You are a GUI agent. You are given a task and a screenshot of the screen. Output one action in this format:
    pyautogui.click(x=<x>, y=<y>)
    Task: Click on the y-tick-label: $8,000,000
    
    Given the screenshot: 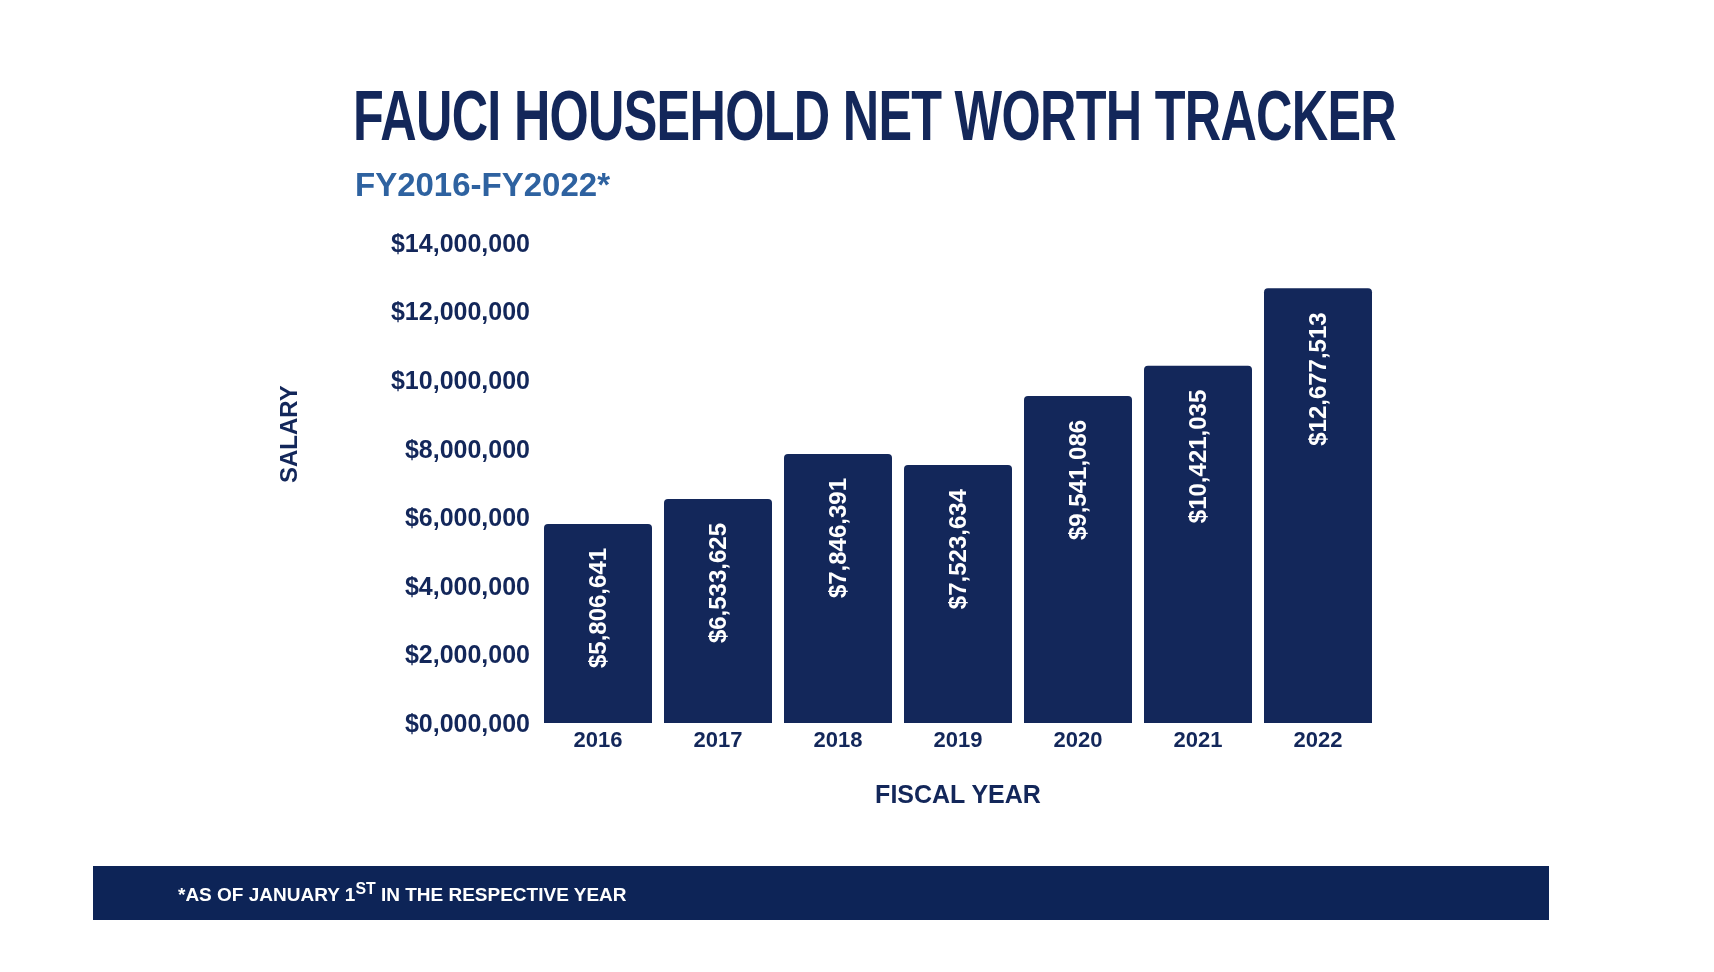 What is the action you would take?
    pyautogui.click(x=467, y=448)
    